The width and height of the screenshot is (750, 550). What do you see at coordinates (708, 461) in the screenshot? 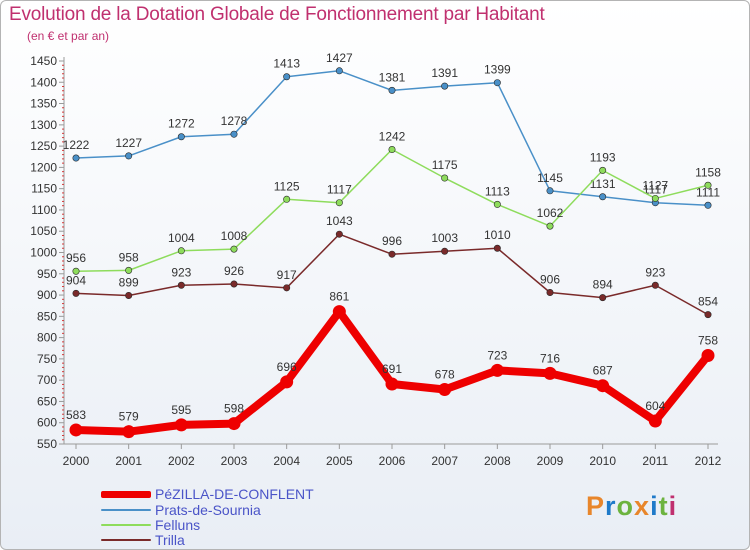
I see `x-tick-label: 2012` at bounding box center [708, 461].